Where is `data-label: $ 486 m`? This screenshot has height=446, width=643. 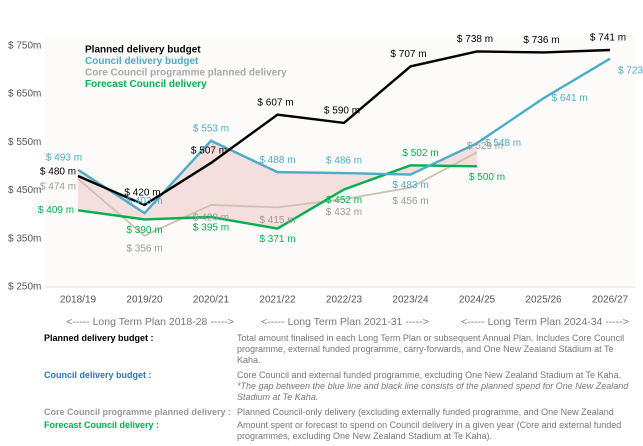
data-label: $ 486 m is located at coordinates (344, 161).